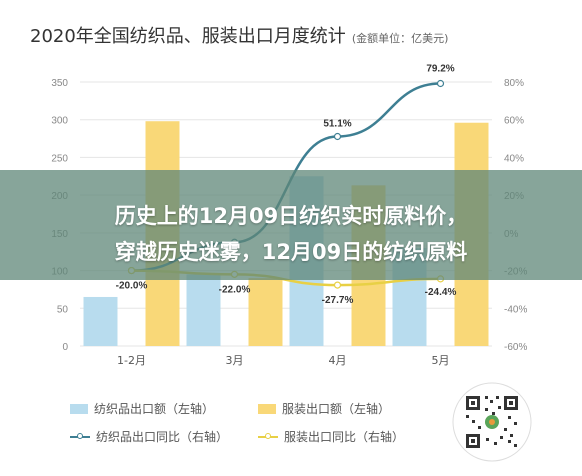 This screenshot has height=476, width=582. Describe the element at coordinates (59, 83) in the screenshot. I see `left-axis-tick-label: 350` at that location.